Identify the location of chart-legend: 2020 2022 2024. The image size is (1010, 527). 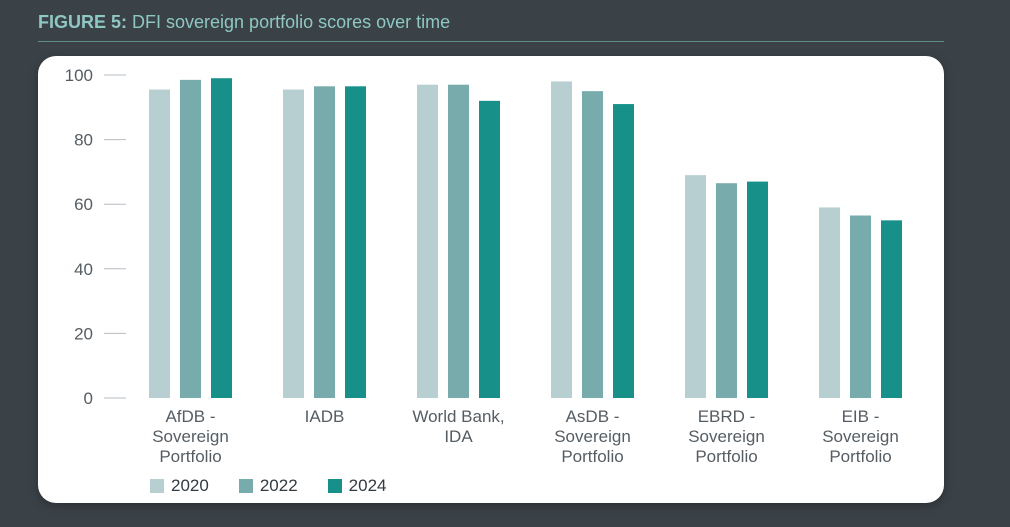
(268, 486).